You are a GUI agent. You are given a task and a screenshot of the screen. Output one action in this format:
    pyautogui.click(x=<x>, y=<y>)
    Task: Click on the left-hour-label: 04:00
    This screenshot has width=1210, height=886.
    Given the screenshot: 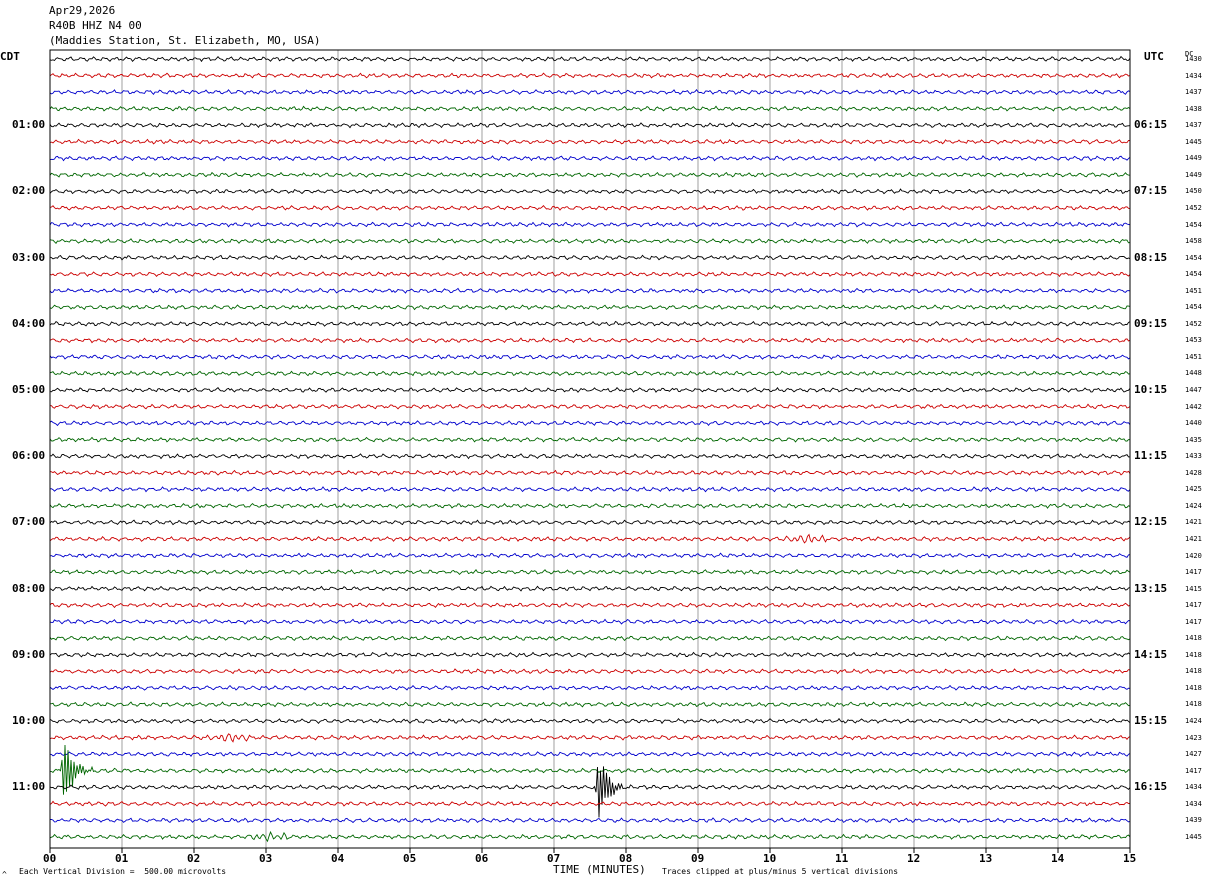 What is the action you would take?
    pyautogui.click(x=29, y=323)
    